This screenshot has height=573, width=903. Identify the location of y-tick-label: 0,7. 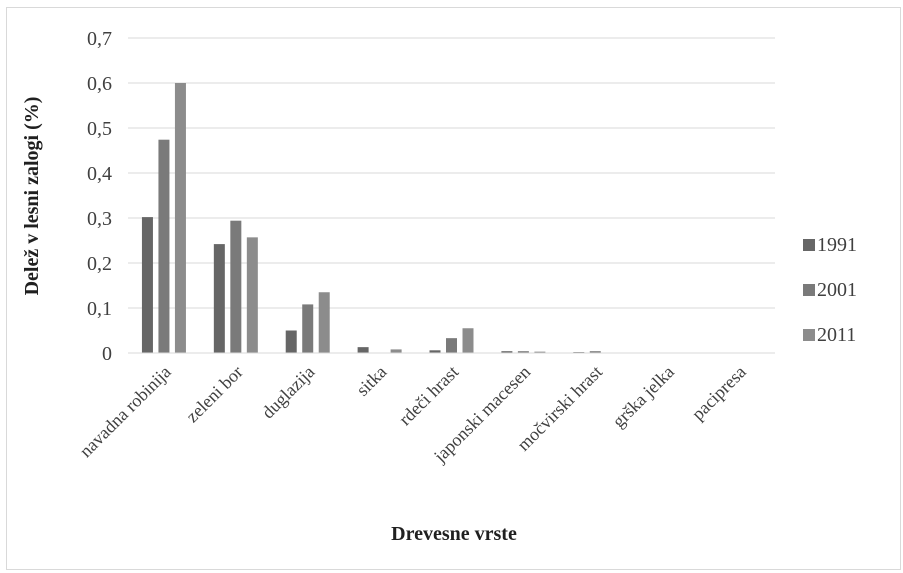
(99, 39).